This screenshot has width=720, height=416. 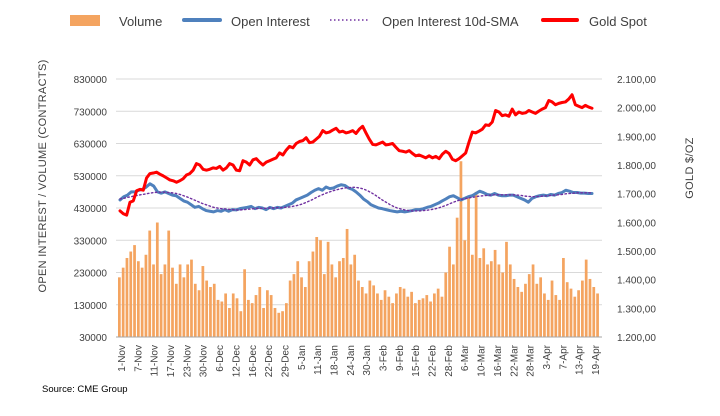 What do you see at coordinates (285, 361) in the screenshot?
I see `x-tick-label: 29-Dec` at bounding box center [285, 361].